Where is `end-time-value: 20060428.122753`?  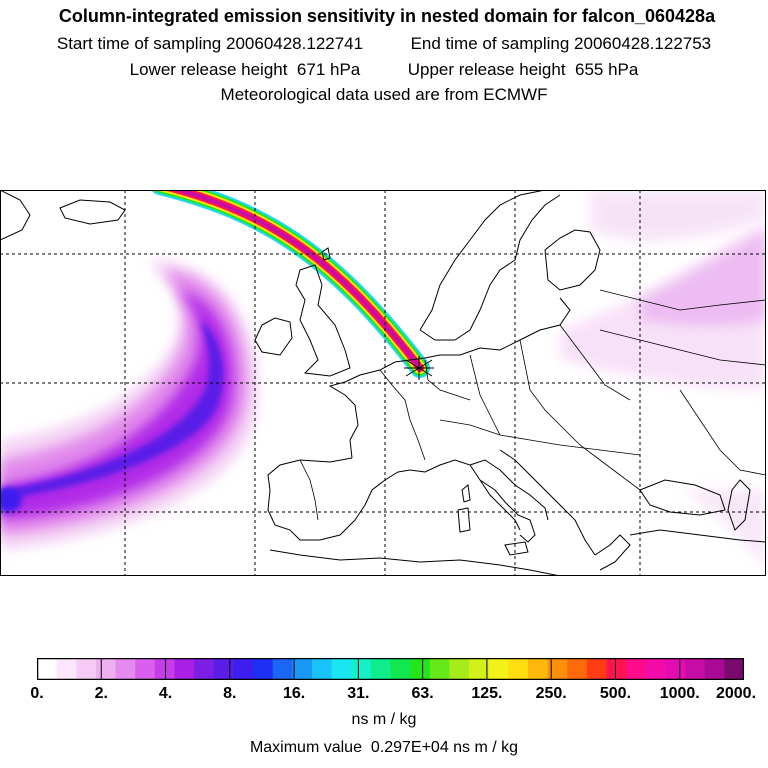
end-time-value: 20060428.122753 is located at coordinates (643, 43).